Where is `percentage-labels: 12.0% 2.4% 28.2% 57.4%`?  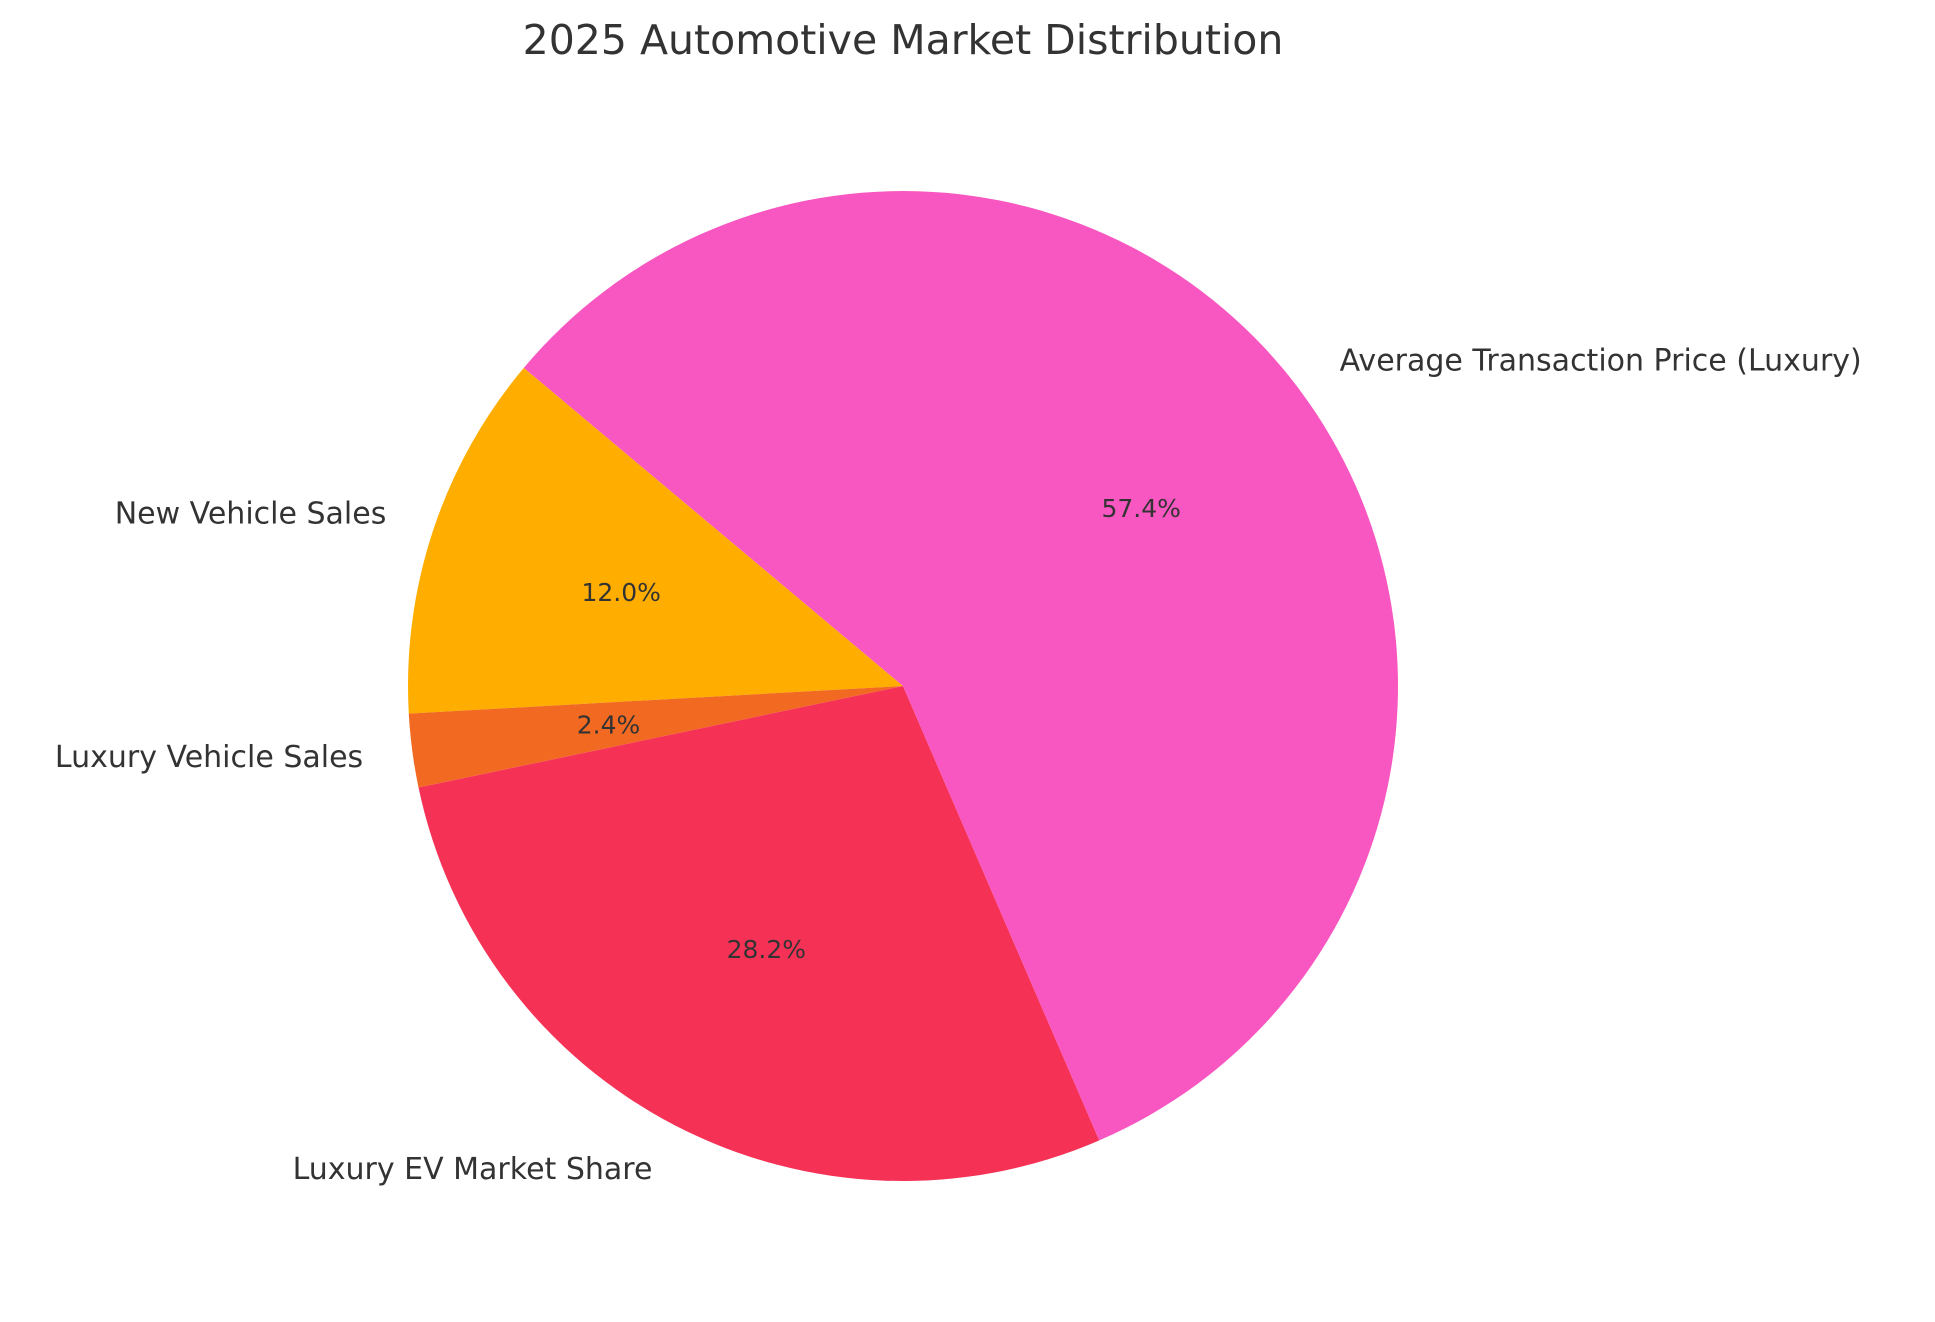
percentage-labels: 12.0% 2.4% 28.2% 57.4% is located at coordinates (879, 729).